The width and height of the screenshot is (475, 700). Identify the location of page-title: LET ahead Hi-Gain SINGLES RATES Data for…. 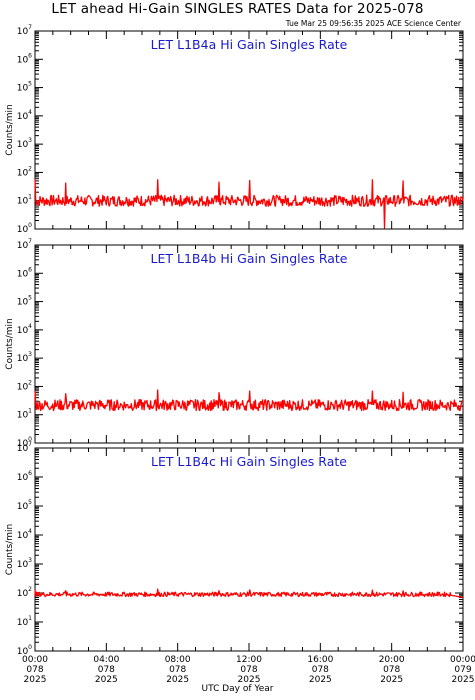
(237, 9).